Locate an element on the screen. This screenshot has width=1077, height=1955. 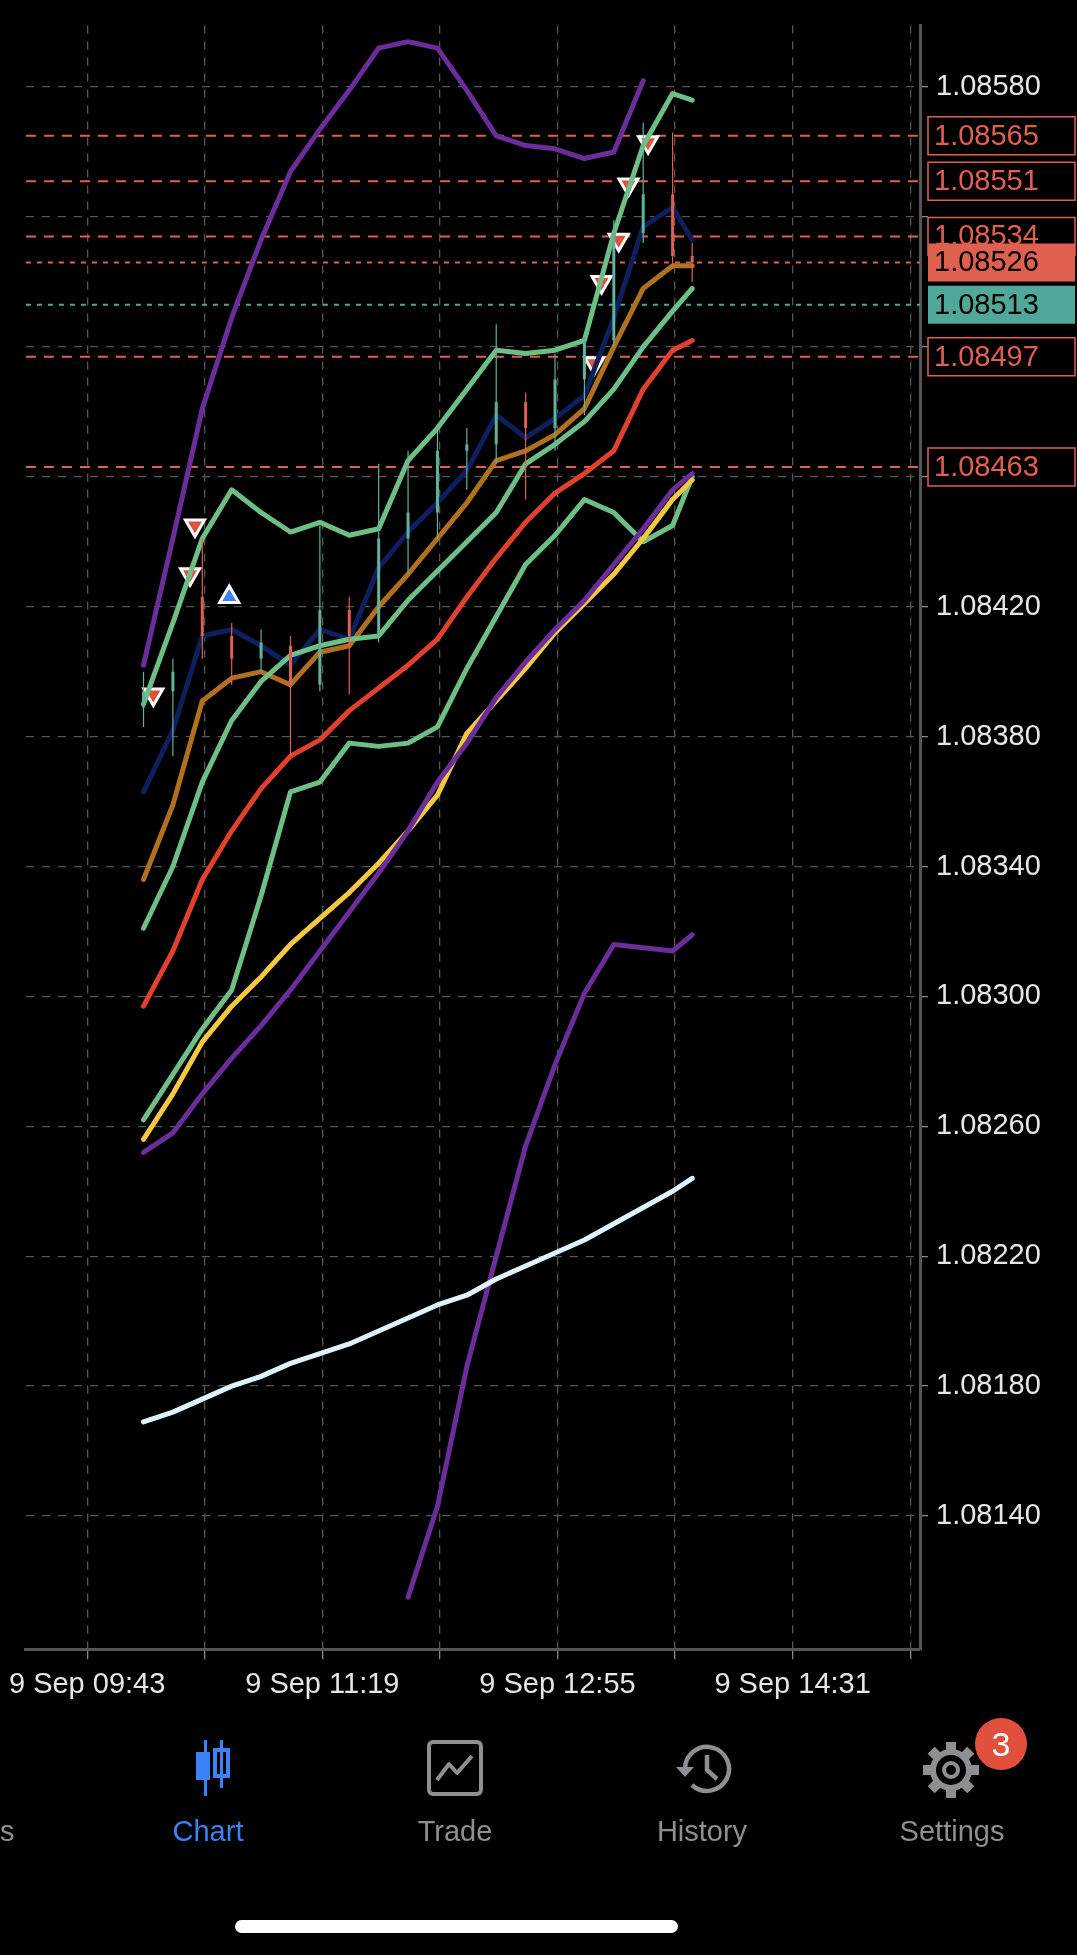
y-tick-label: 1.08220 is located at coordinates (988, 1254).